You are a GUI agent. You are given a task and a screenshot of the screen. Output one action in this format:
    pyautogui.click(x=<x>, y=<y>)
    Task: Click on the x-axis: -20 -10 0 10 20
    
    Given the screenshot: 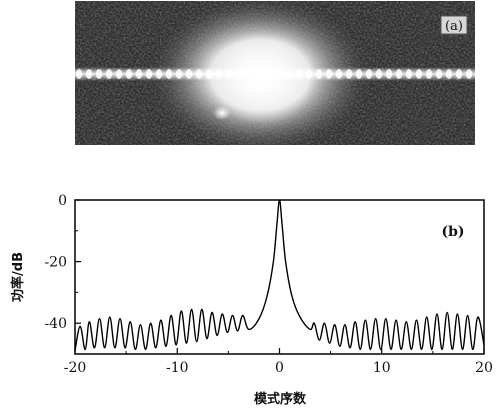 What is the action you would take?
    pyautogui.click(x=278, y=362)
    